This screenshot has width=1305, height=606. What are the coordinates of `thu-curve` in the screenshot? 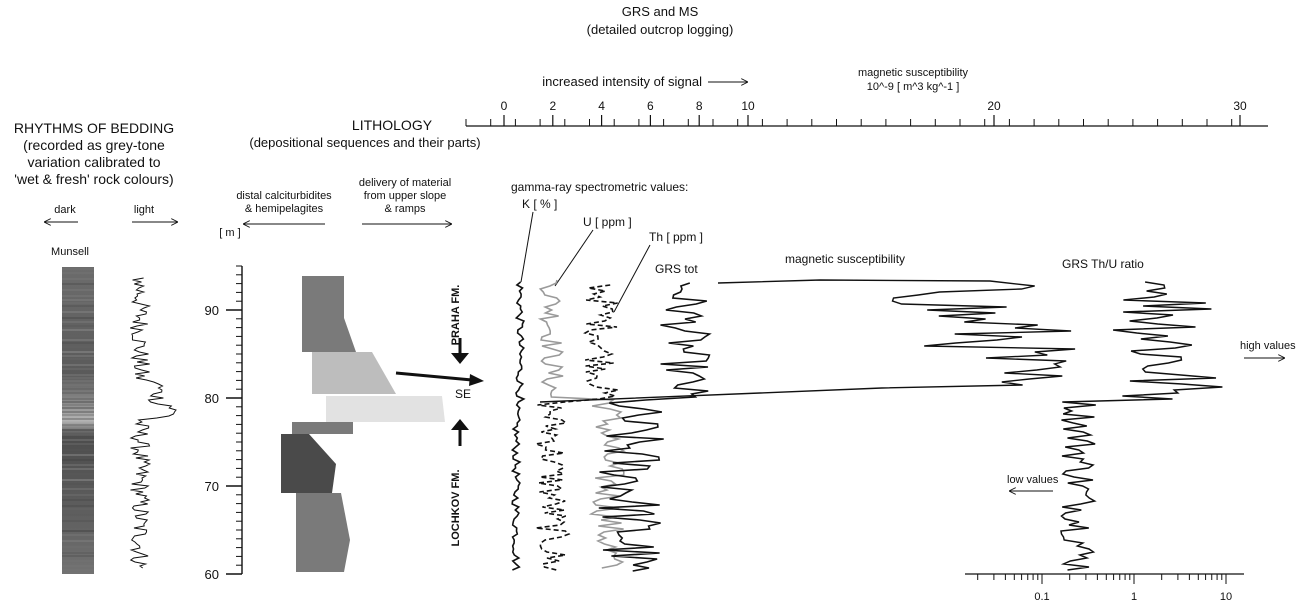 It's located at (1141, 426).